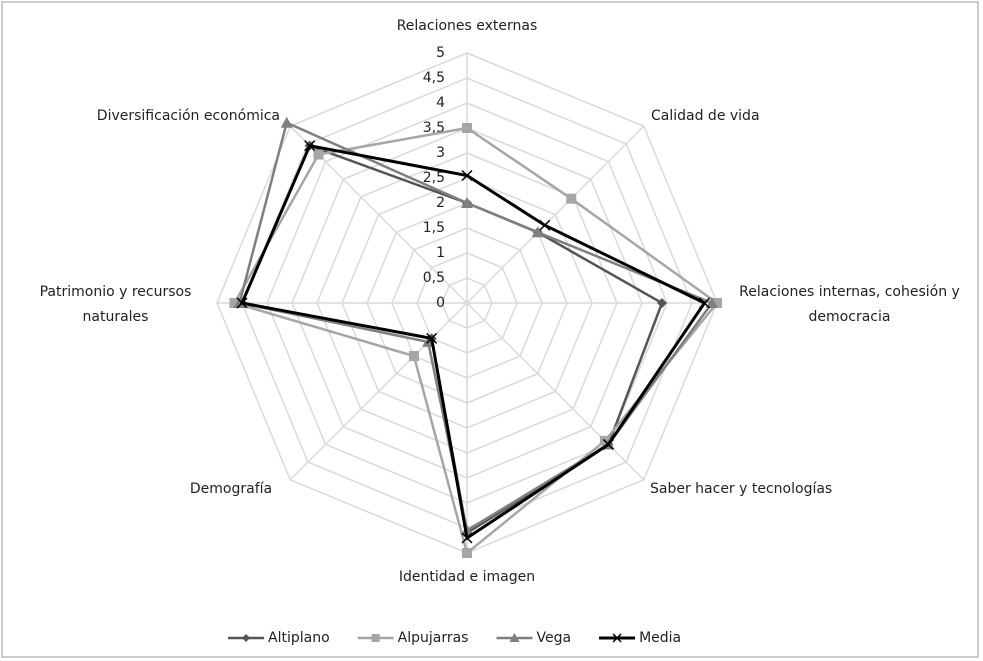 The width and height of the screenshot is (983, 661). I want to click on r-tick-label: 4, so click(440, 103).